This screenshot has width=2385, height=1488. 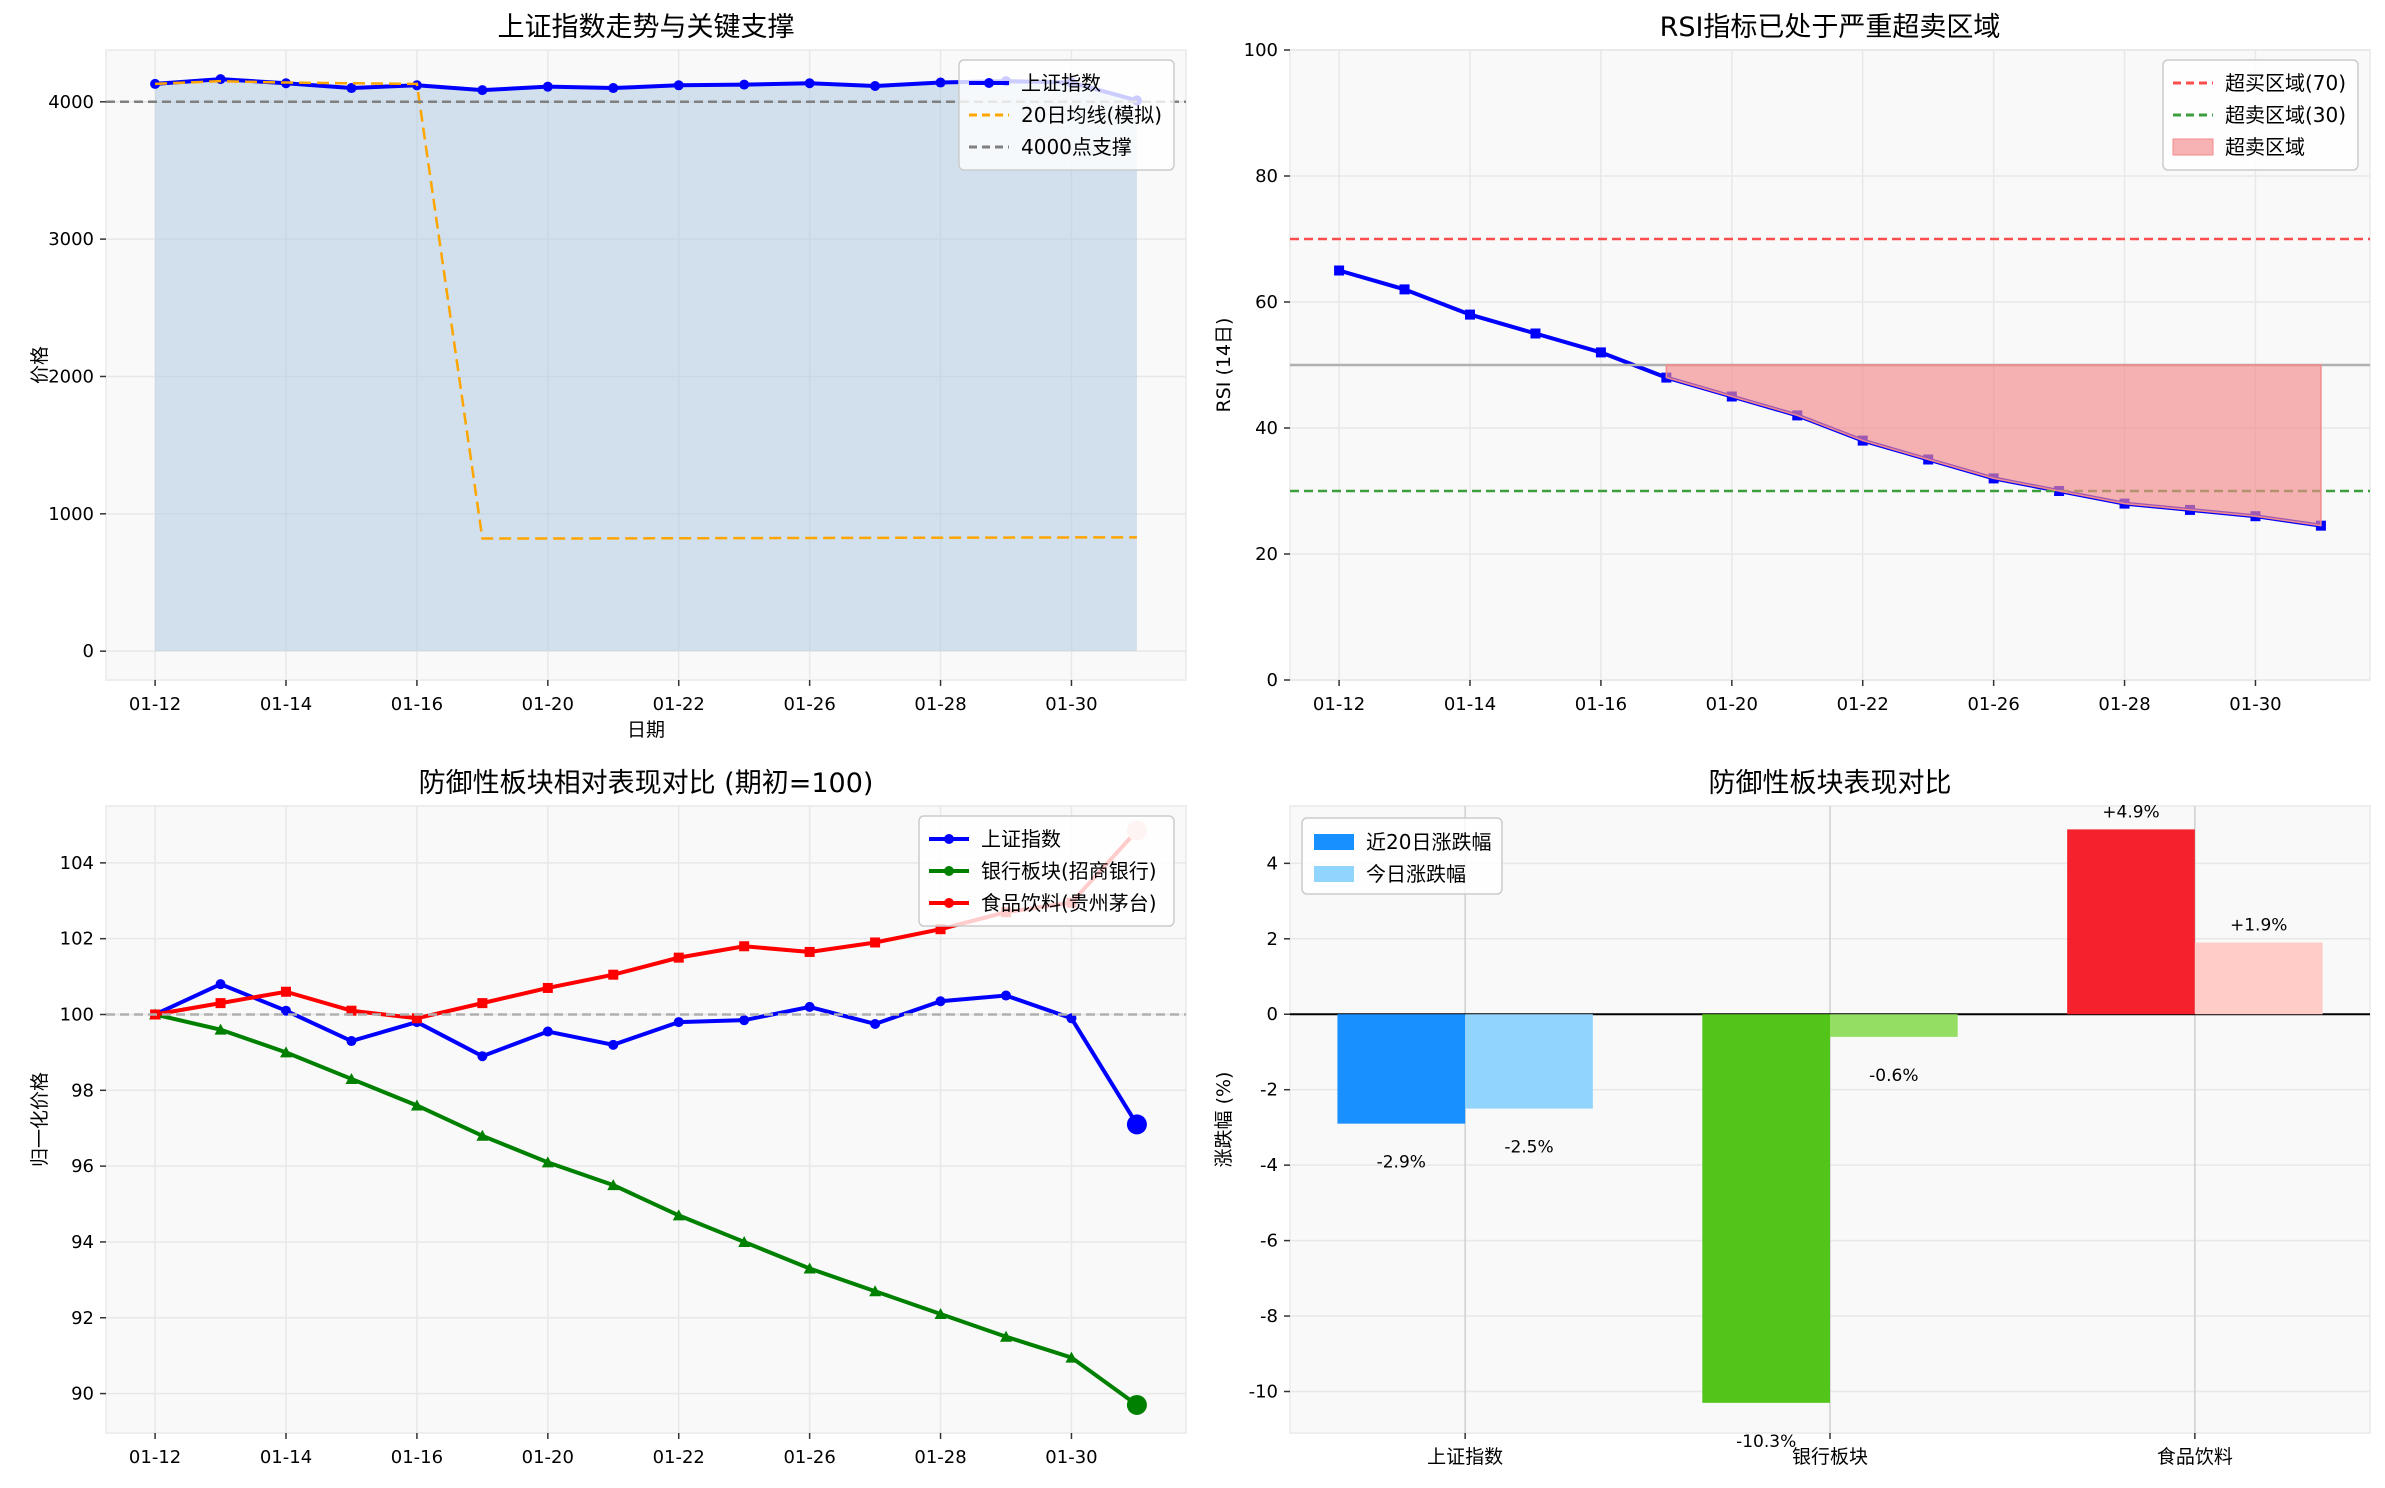 I want to click on legend-label: 超卖区域(30), so click(x=2285, y=115).